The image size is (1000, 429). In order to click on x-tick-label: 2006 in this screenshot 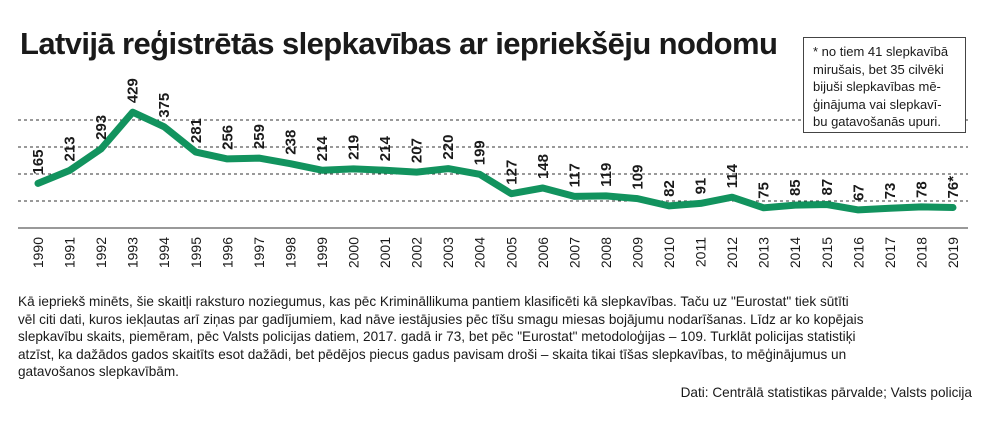, I will do `click(543, 252)`.